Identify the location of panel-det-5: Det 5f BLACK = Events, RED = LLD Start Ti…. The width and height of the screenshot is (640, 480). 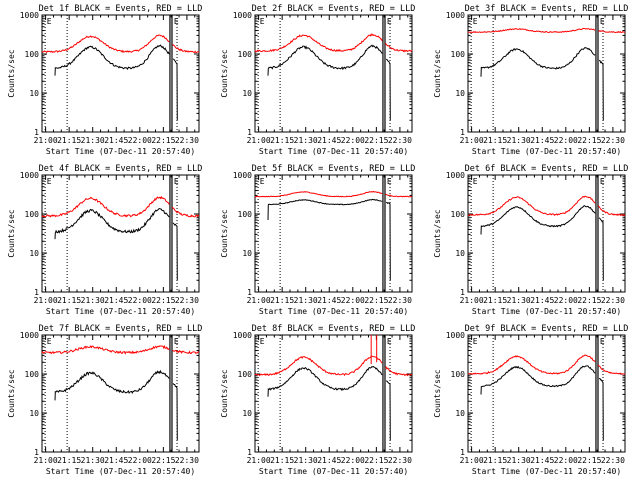
(317, 240).